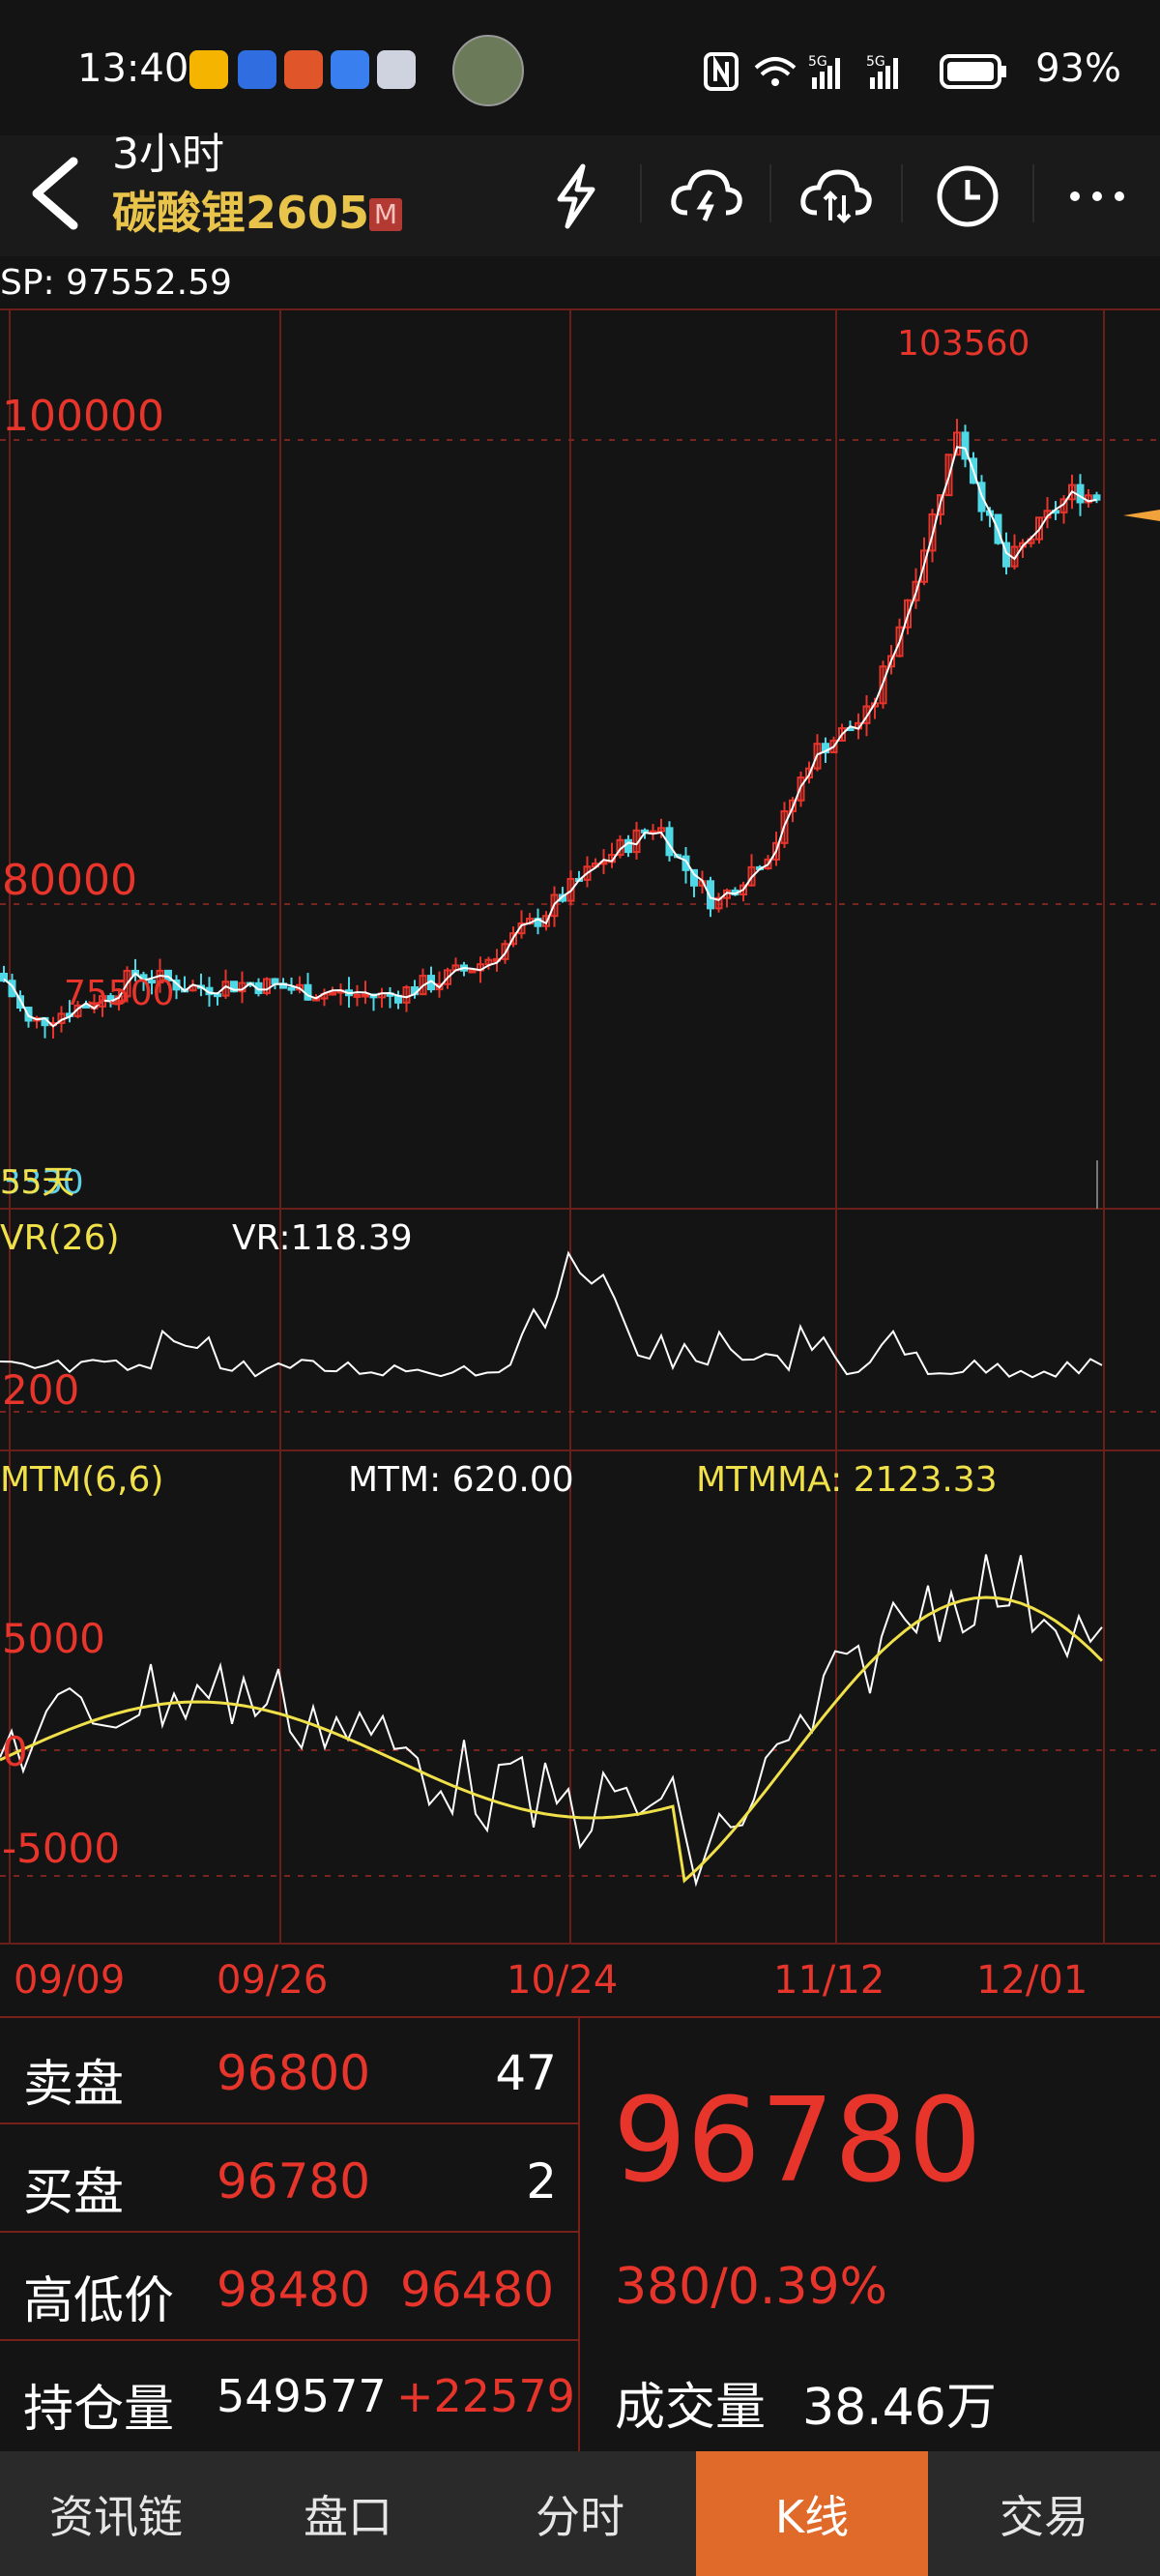  I want to click on date-label: 12/01, so click(1032, 1980).